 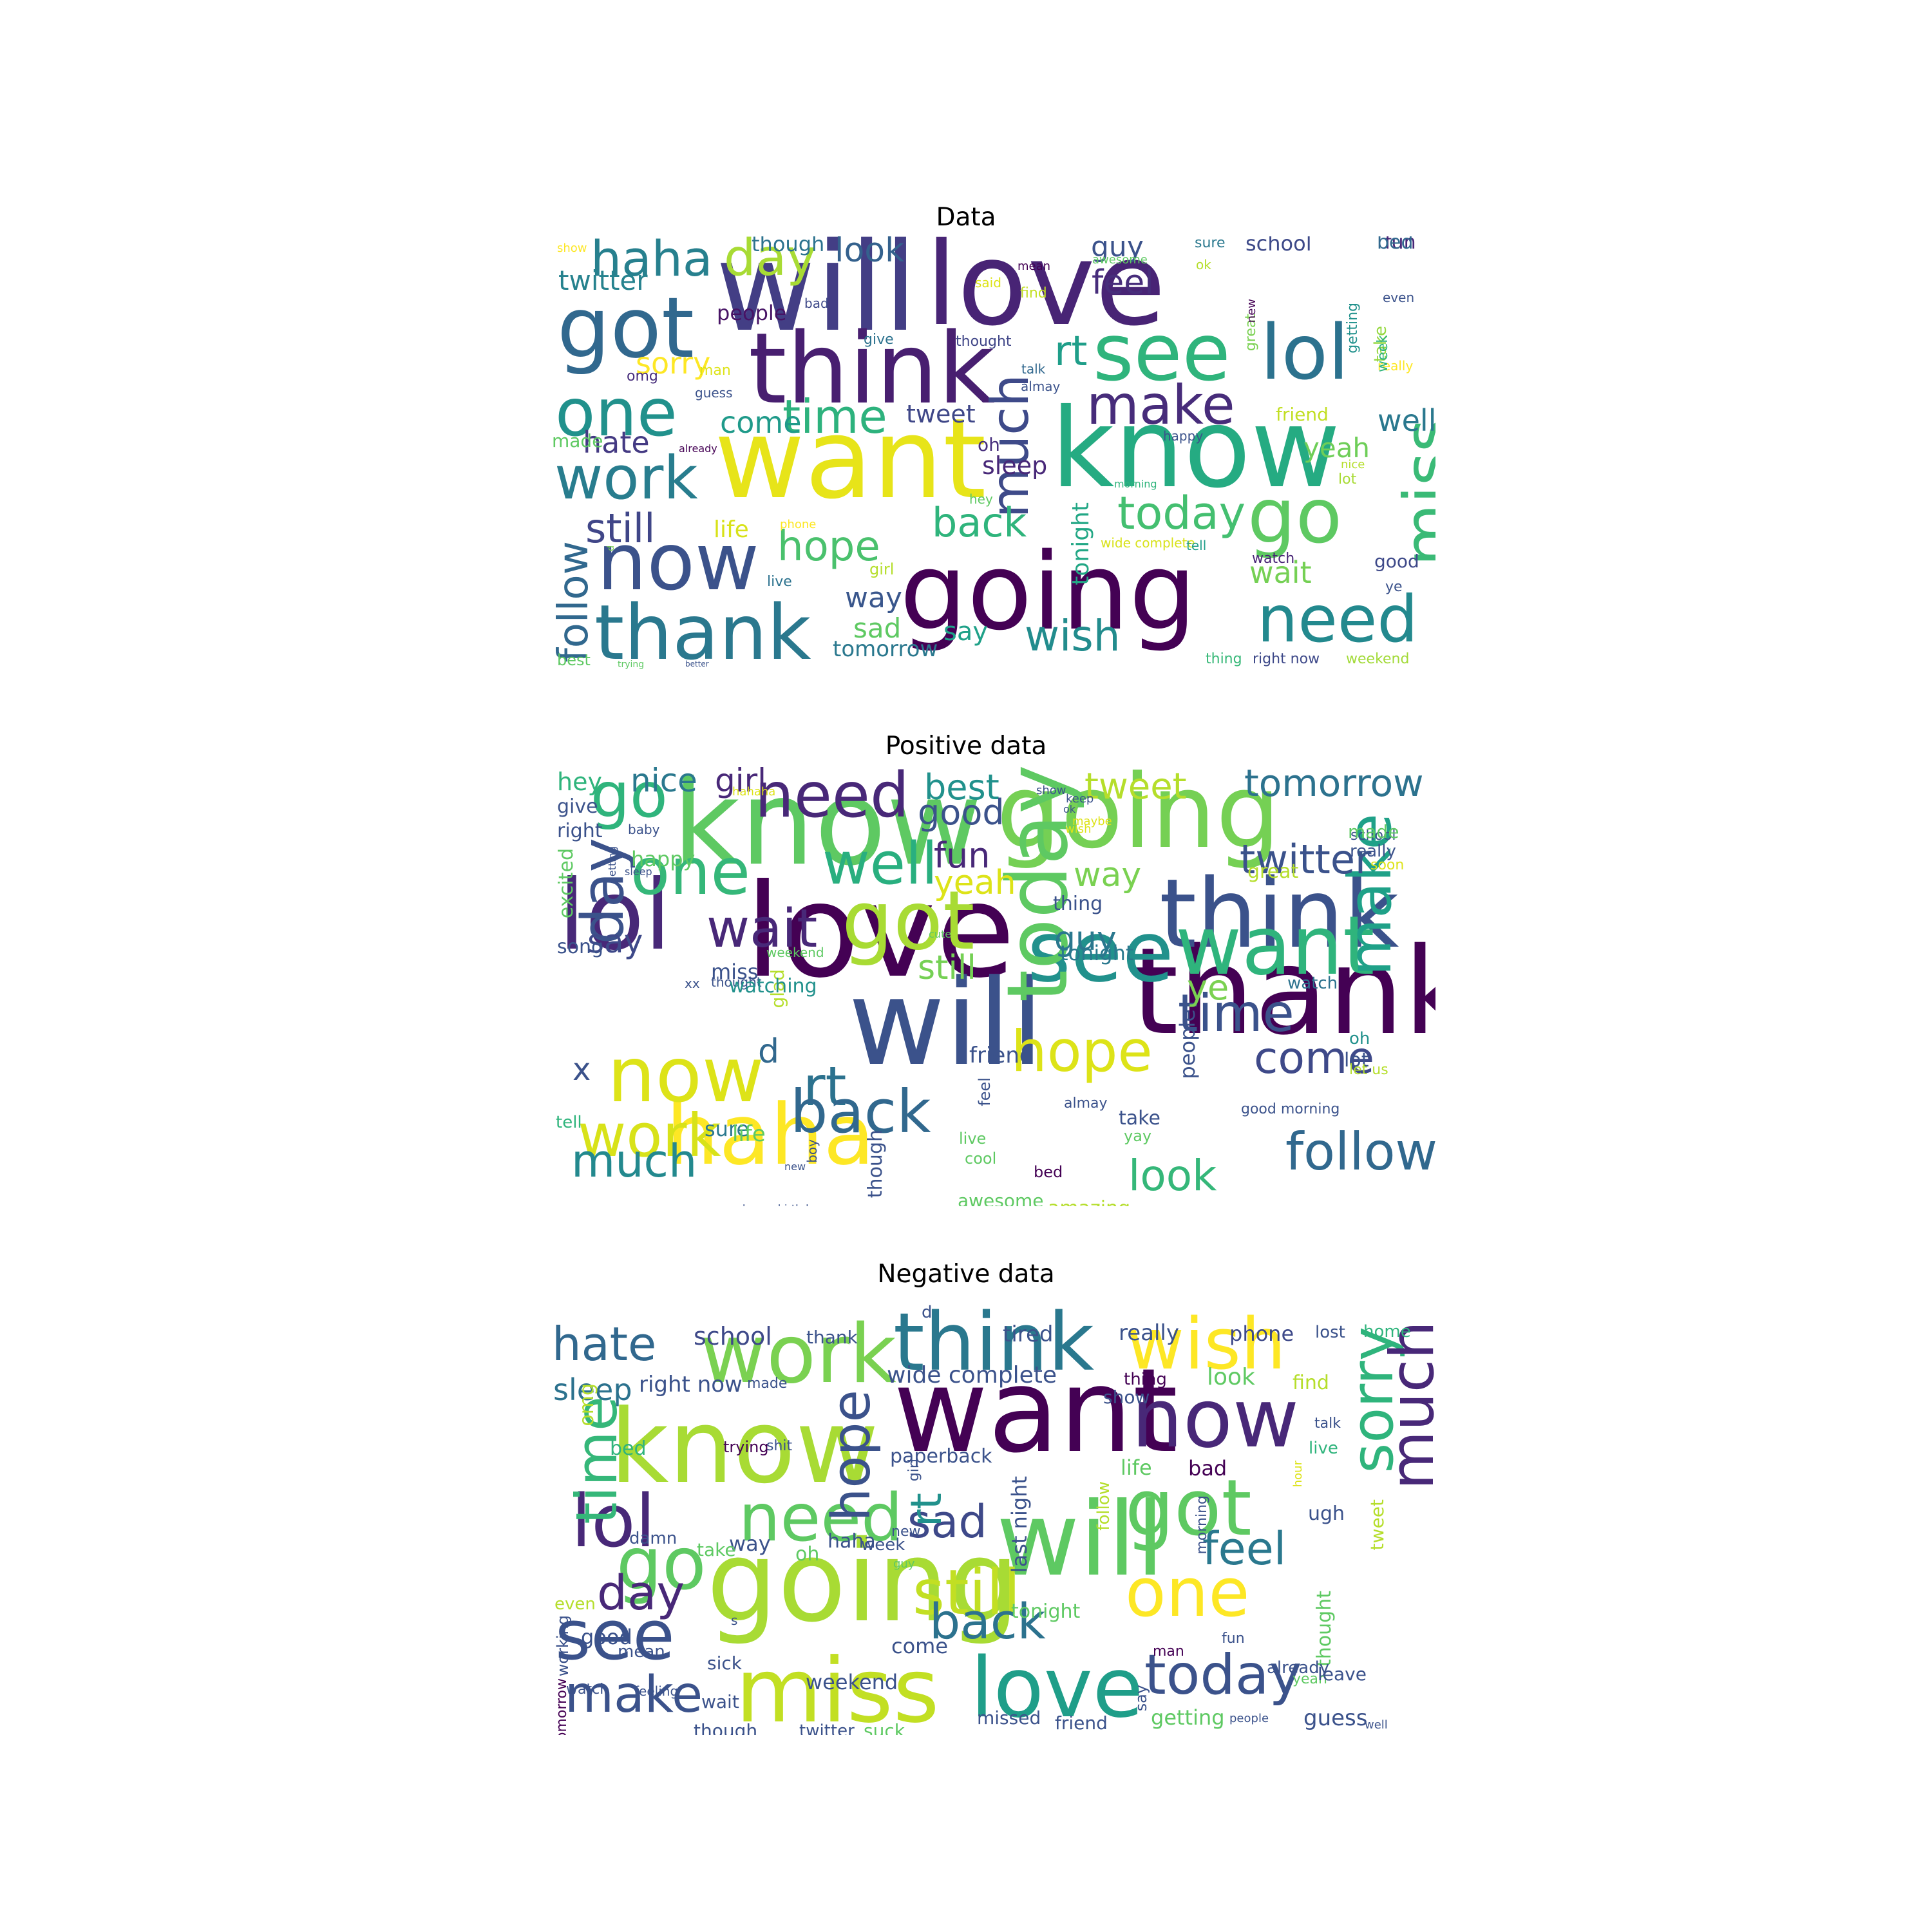 I want to click on cloud-word: tell, so click(x=569, y=1123).